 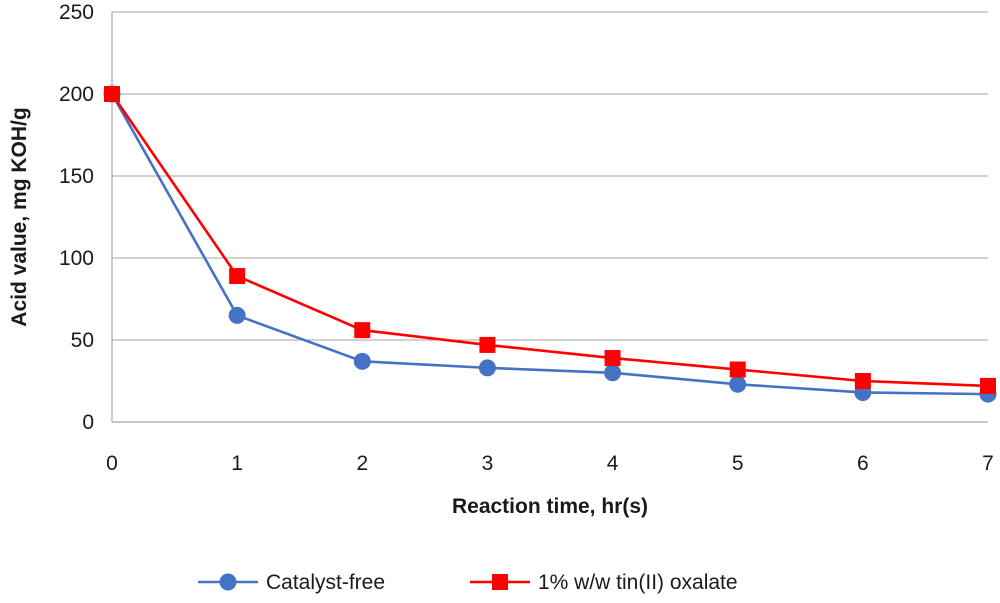 What do you see at coordinates (325, 582) in the screenshot?
I see `legend-label: Catalyst-free` at bounding box center [325, 582].